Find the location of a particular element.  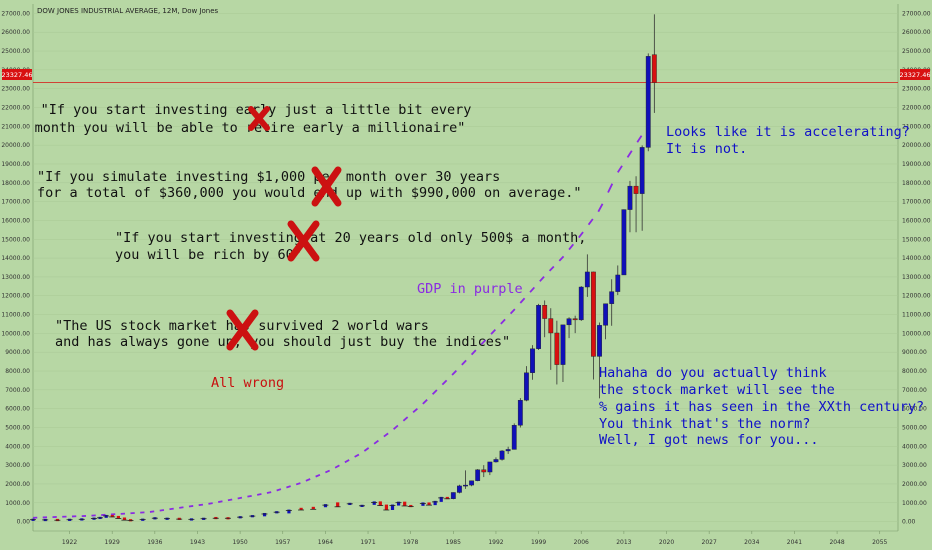

x-tick-label: 2013 is located at coordinates (623, 542).